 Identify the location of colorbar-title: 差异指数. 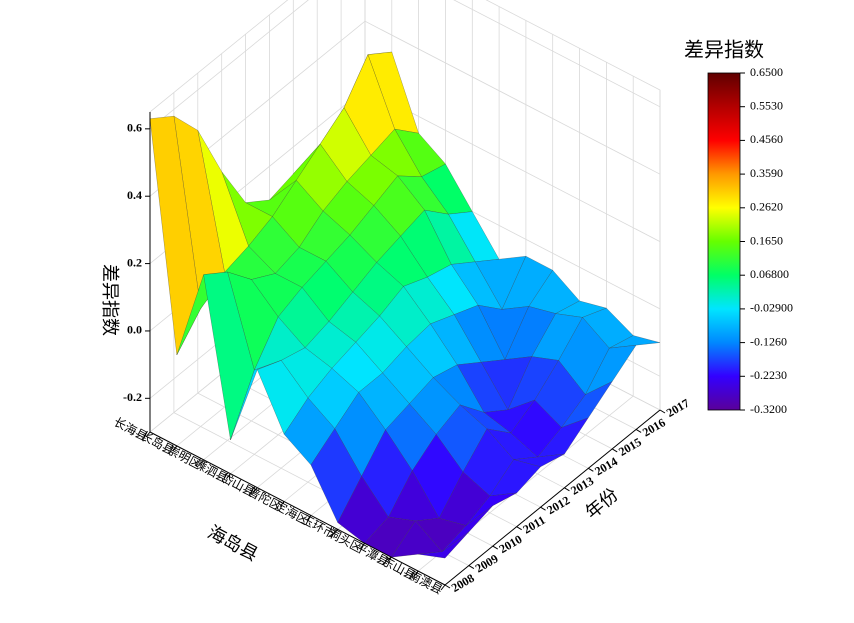
(724, 50).